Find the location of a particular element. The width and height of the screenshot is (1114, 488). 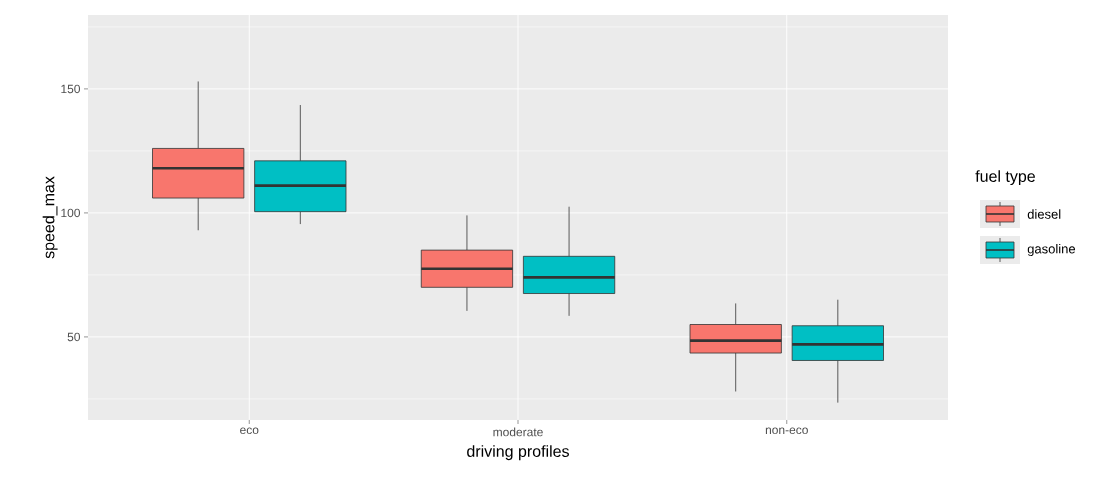

x-tick-label: non-eco is located at coordinates (786, 431).